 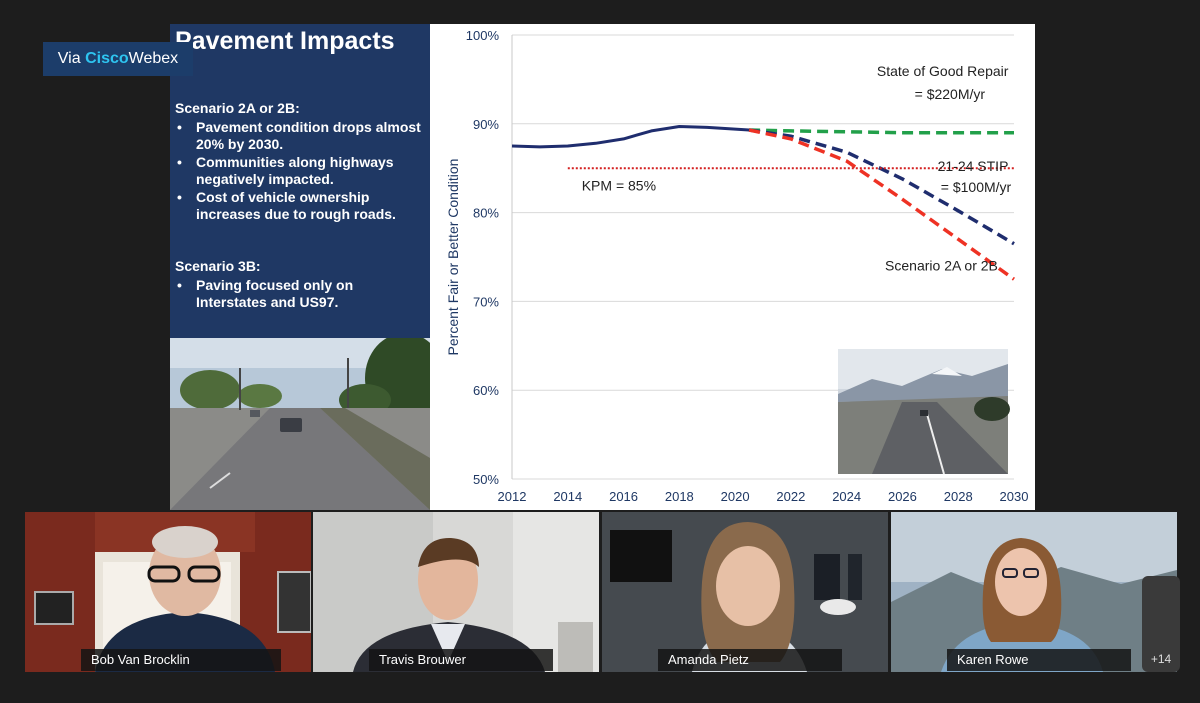 I want to click on highway-photo, so click(x=924, y=412).